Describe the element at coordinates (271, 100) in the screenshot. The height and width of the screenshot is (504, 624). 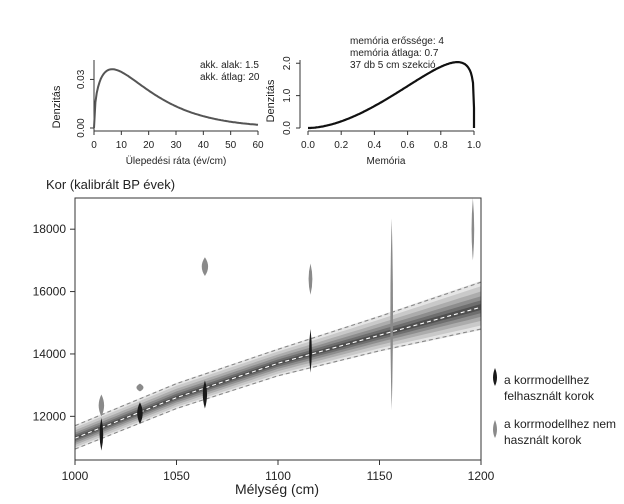
I see `prior-memory-ylabel: Denzitás` at that location.